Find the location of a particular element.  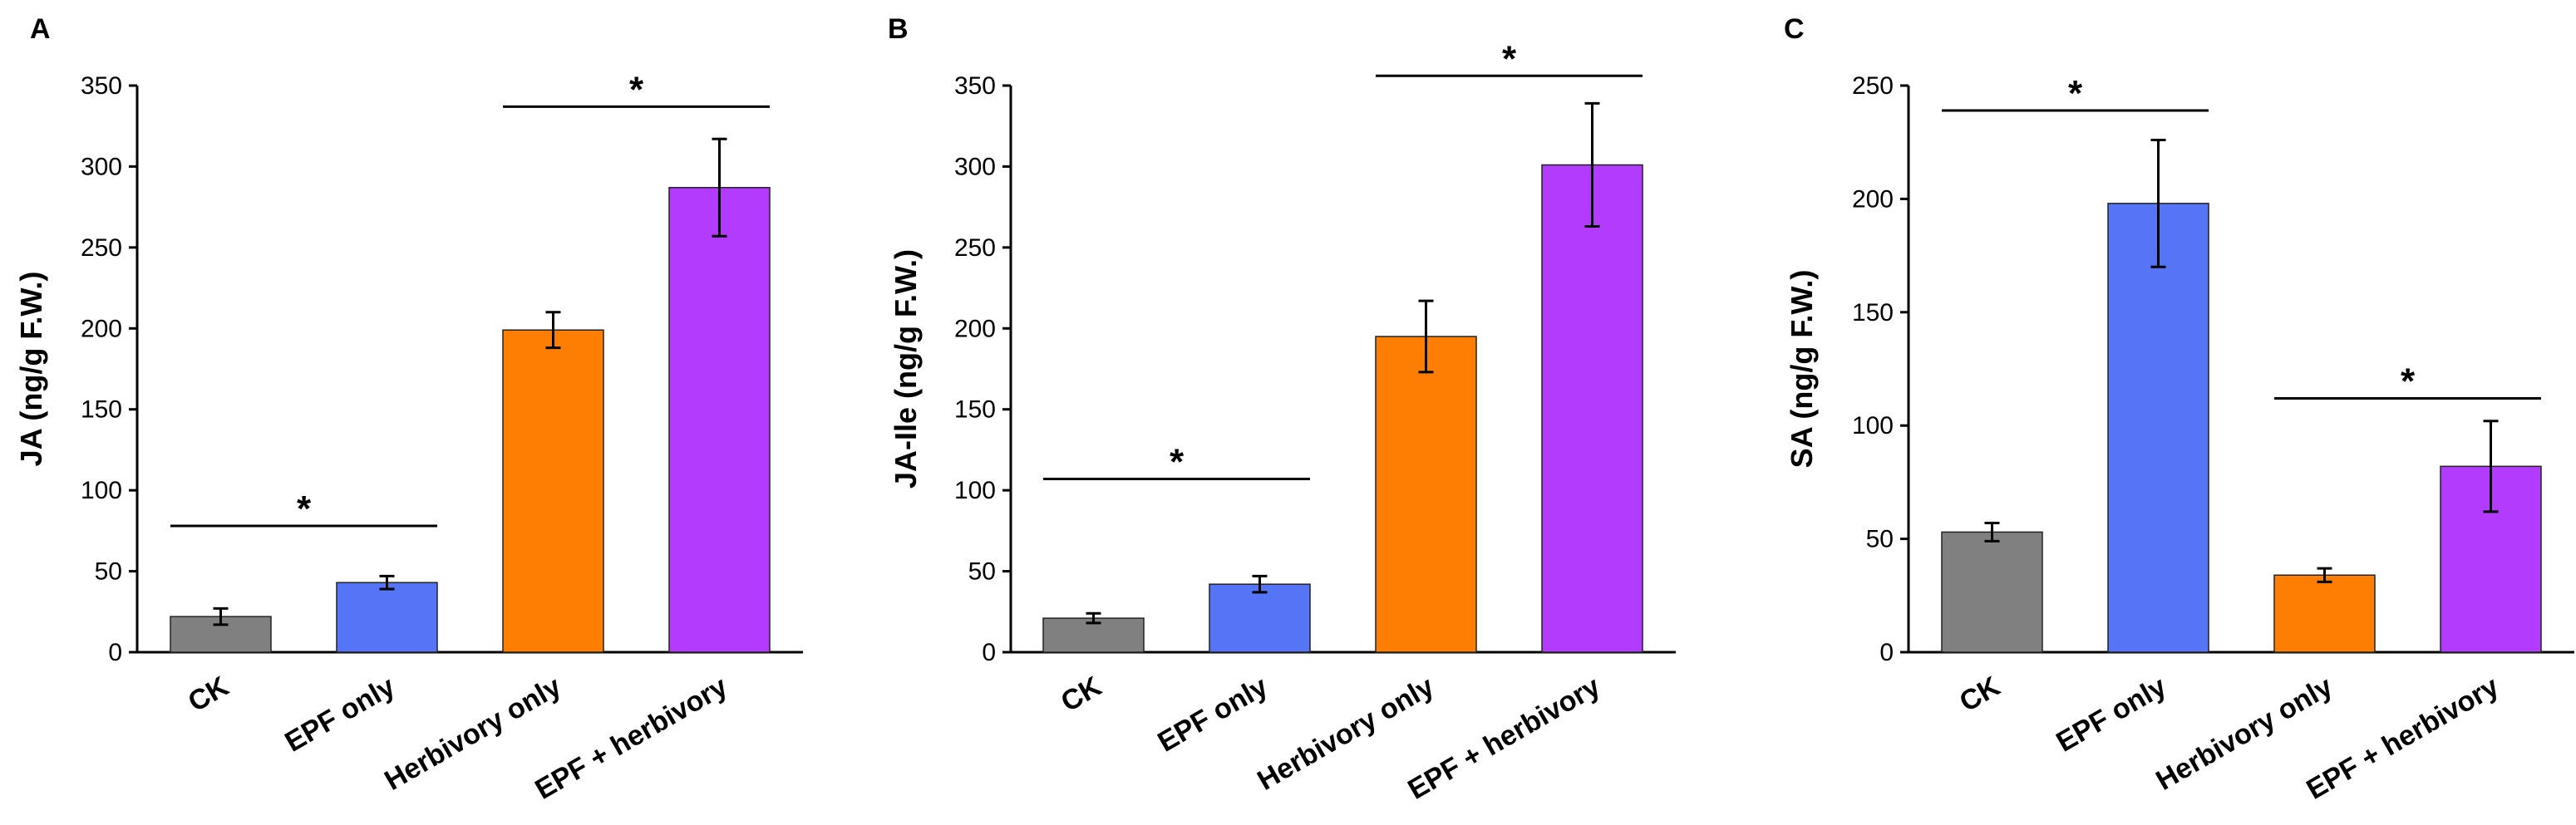

panel-letter-c: C is located at coordinates (1794, 29).